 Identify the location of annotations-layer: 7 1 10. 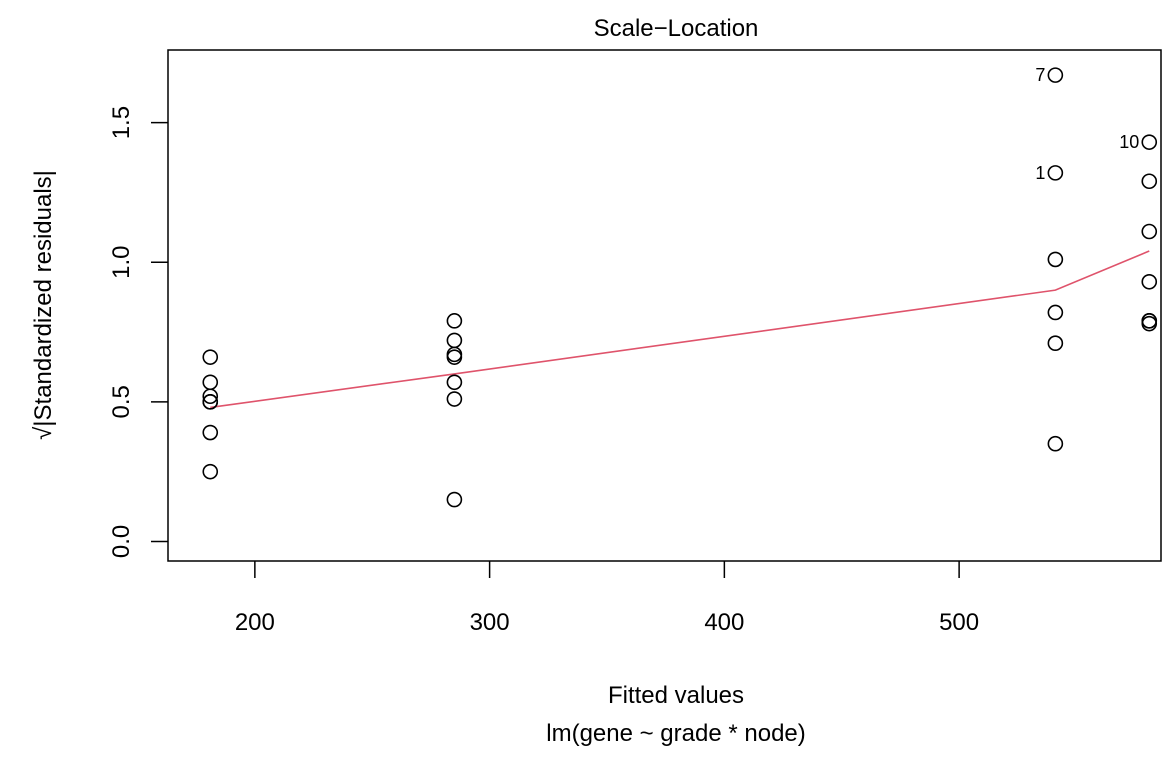
(1087, 124).